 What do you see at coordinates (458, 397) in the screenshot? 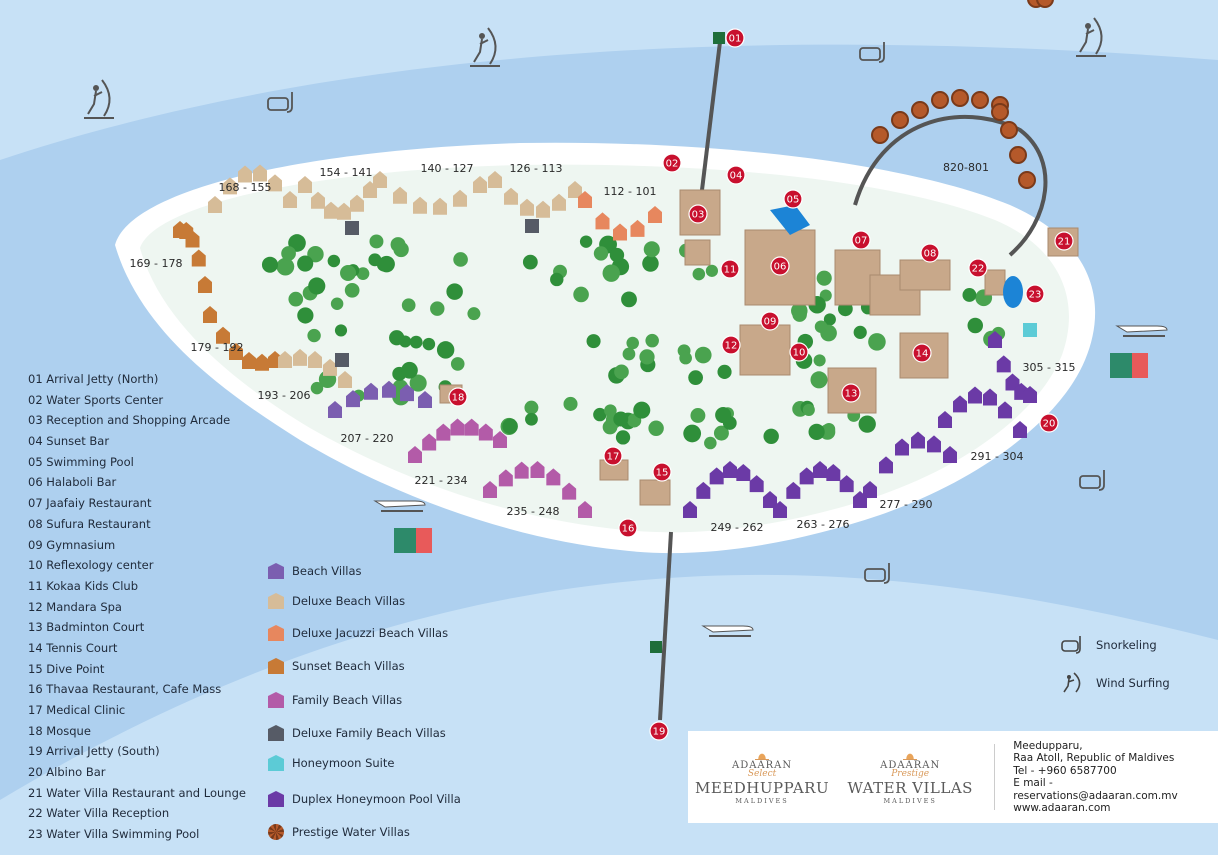
I see `map-marker-18: 18` at bounding box center [458, 397].